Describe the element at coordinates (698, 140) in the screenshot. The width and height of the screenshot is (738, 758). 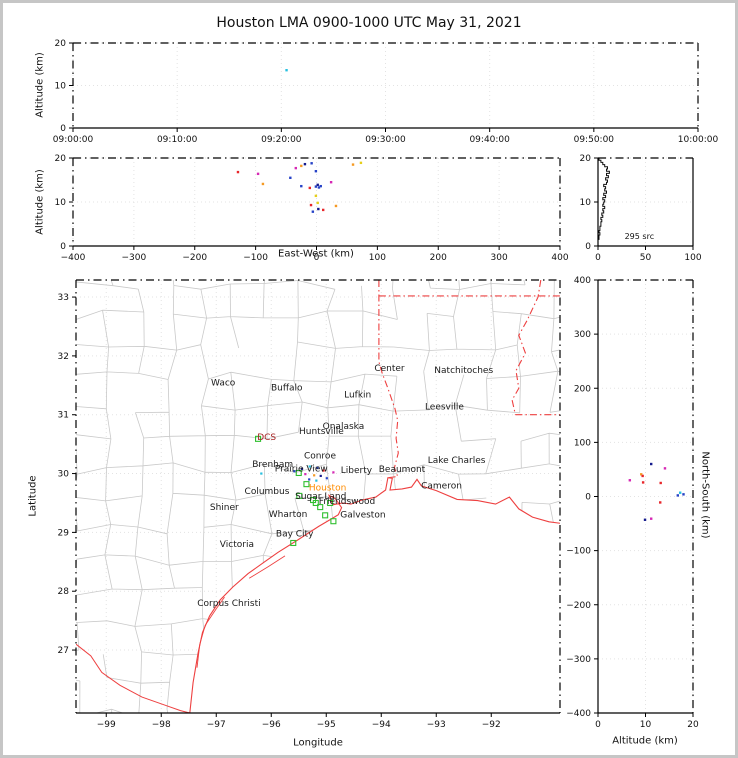
I see `tick-label: 10:00:00` at that location.